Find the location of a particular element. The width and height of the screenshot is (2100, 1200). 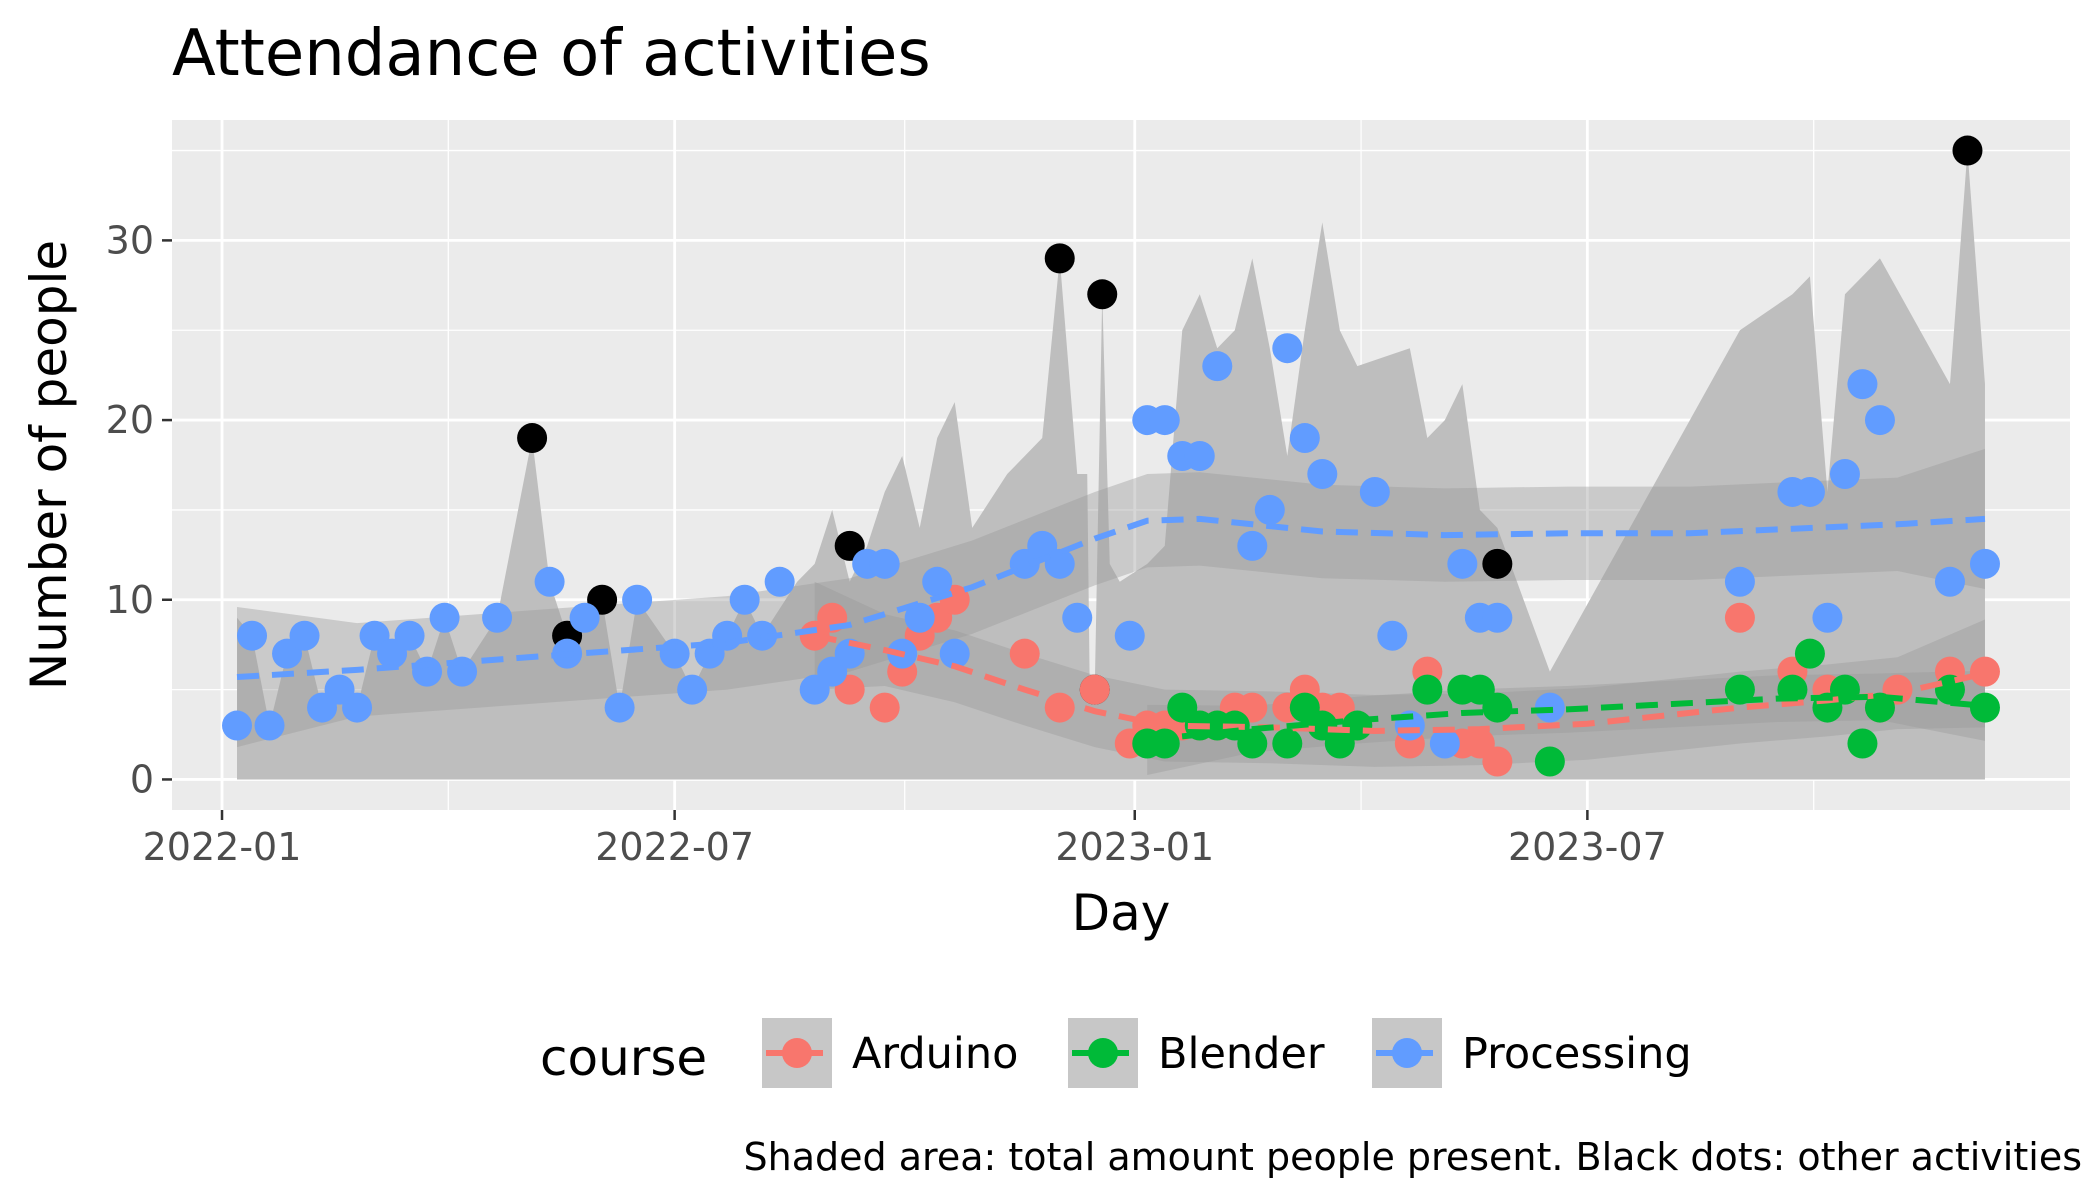

legend: course Arduino Blender Processing is located at coordinates (1116, 1053).